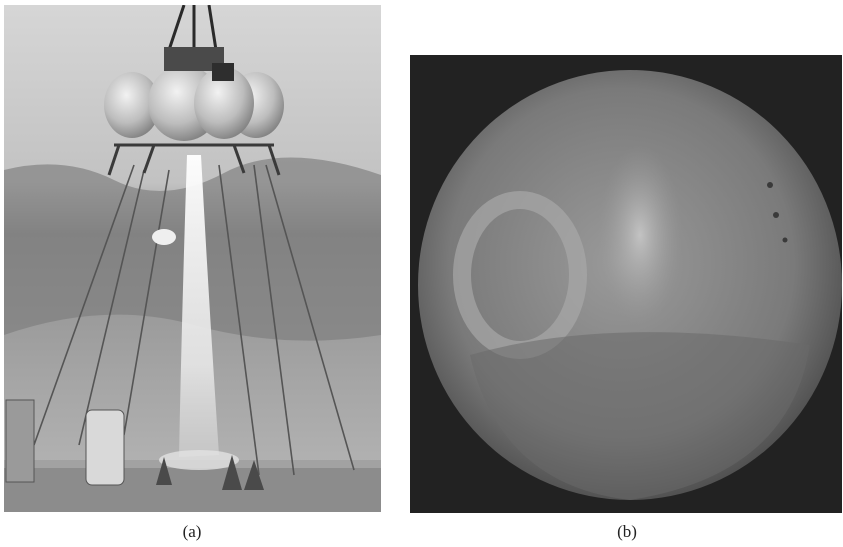 This screenshot has width=843, height=547. Describe the element at coordinates (192, 28) in the screenshot. I see `crane-cables` at that location.